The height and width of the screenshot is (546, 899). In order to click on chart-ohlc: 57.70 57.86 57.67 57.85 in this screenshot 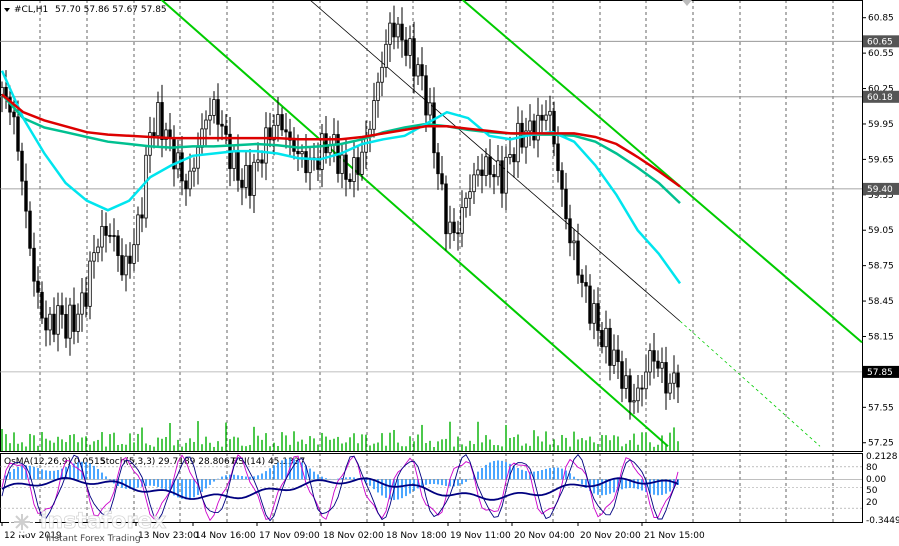, I will do `click(111, 10)`.